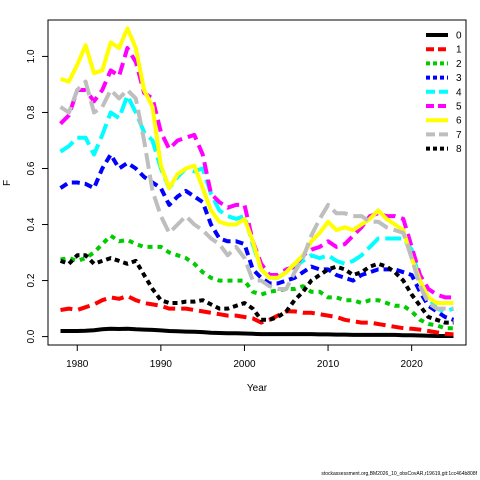 The height and width of the screenshot is (480, 480). Describe the element at coordinates (444, 93) in the screenshot. I see `legend: 0 1 2 3 4 5 6 7 8` at that location.